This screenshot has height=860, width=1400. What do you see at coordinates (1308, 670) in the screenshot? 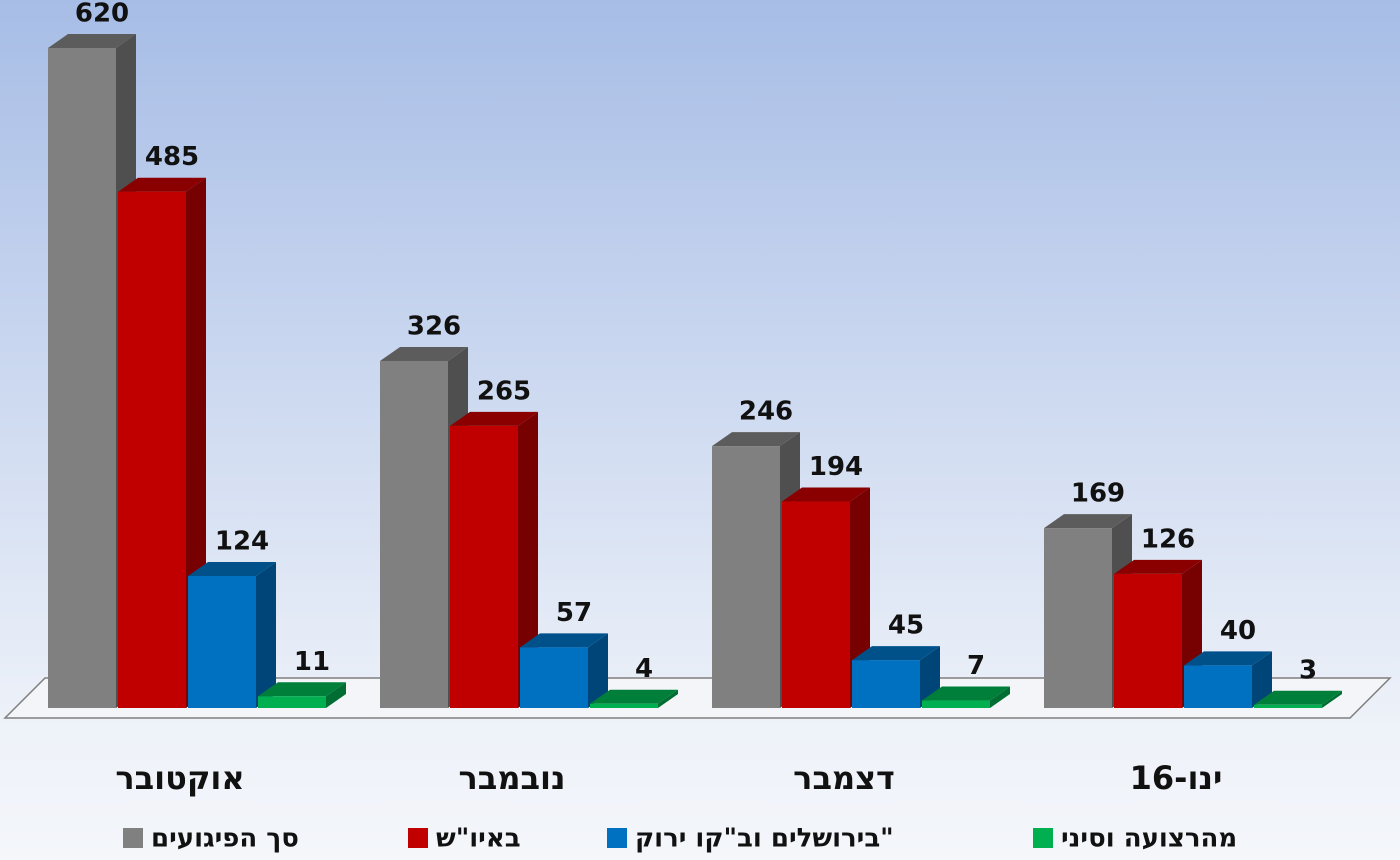
I see `value-label: 3` at bounding box center [1308, 670].